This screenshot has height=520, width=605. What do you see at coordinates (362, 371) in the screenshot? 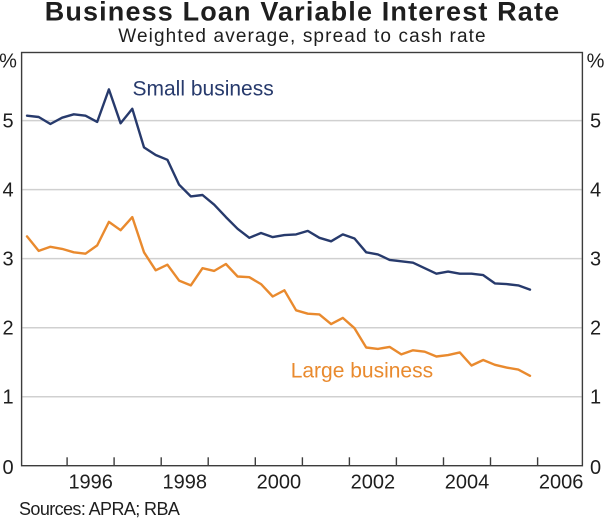
I see `svg-text: Large business` at bounding box center [362, 371].